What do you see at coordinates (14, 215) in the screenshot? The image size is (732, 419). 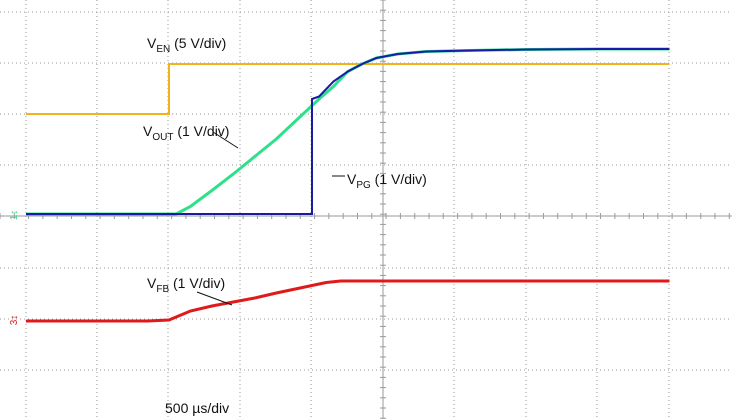 I see `ch1-marker: 1↕` at bounding box center [14, 215].